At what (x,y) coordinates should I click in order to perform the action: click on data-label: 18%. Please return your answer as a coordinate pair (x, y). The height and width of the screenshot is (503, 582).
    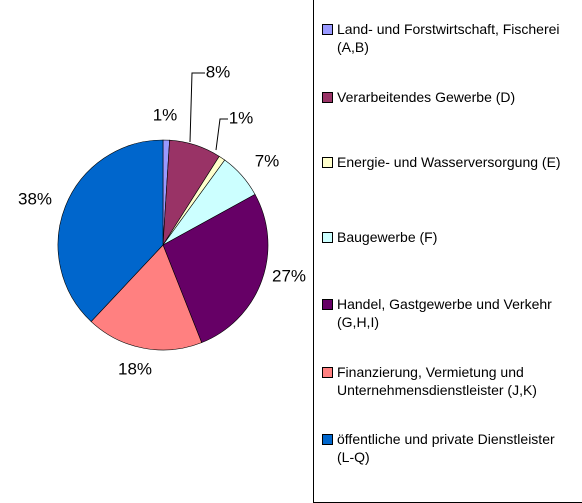
    Looking at the image, I should click on (135, 368).